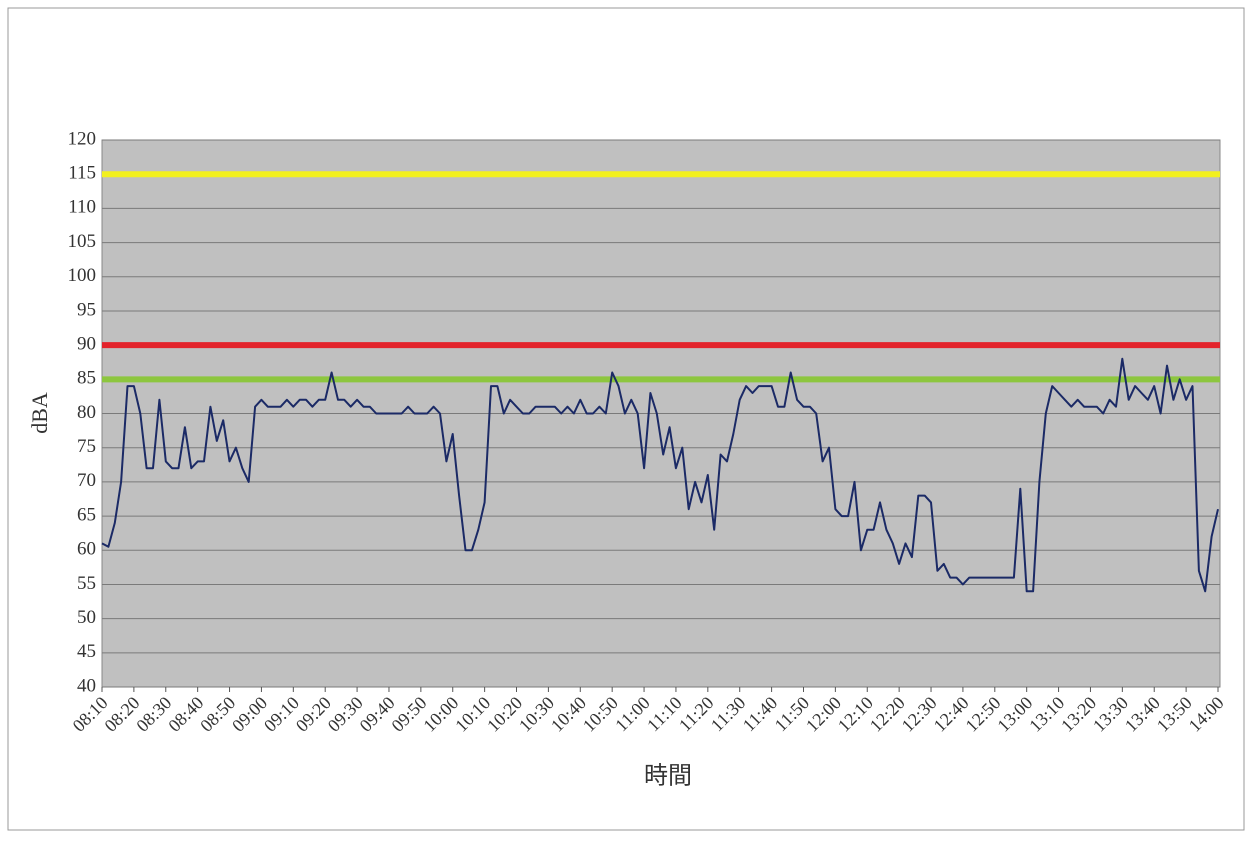 This screenshot has width=1252, height=842. What do you see at coordinates (86, 685) in the screenshot?
I see `y-tick-label: 40` at bounding box center [86, 685].